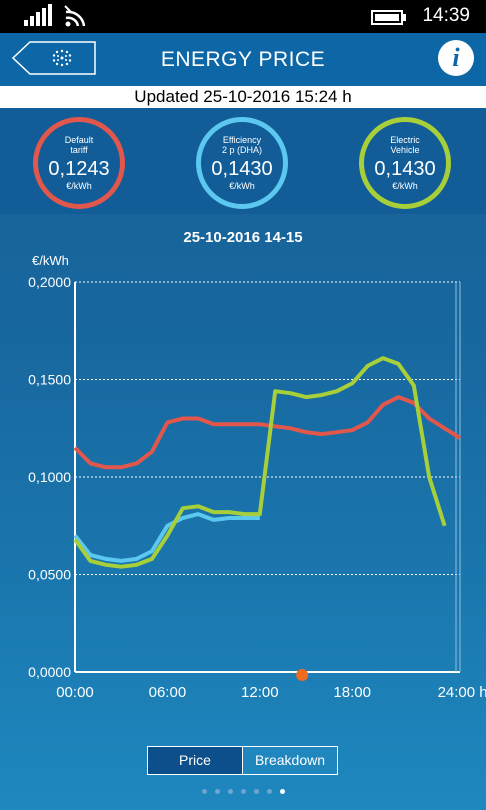 The width and height of the screenshot is (486, 810). What do you see at coordinates (352, 692) in the screenshot?
I see `x-tick-label: 18:00` at bounding box center [352, 692].